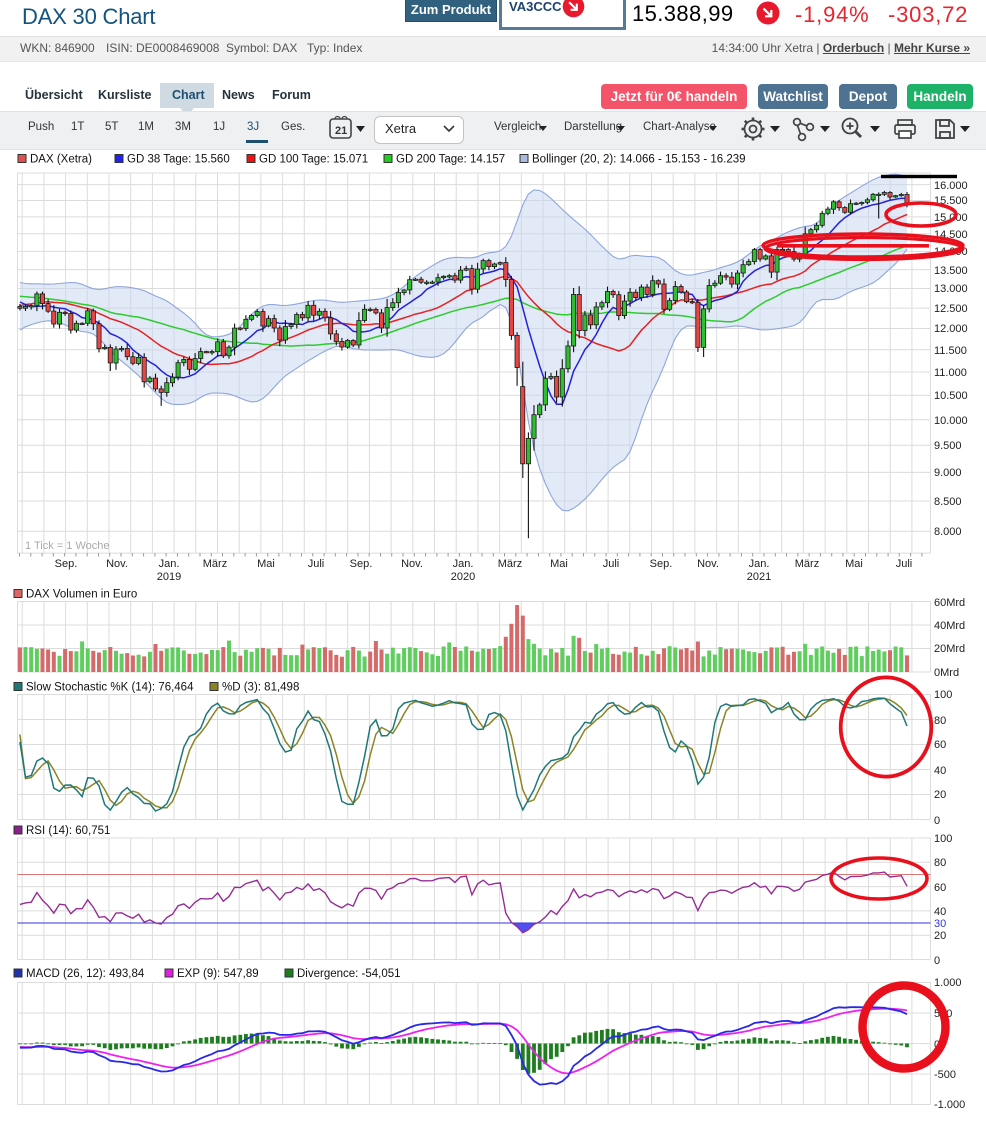 The image size is (986, 1125). Describe the element at coordinates (260, 688) in the screenshot. I see `svg-text: %D (3): 81,498` at that location.